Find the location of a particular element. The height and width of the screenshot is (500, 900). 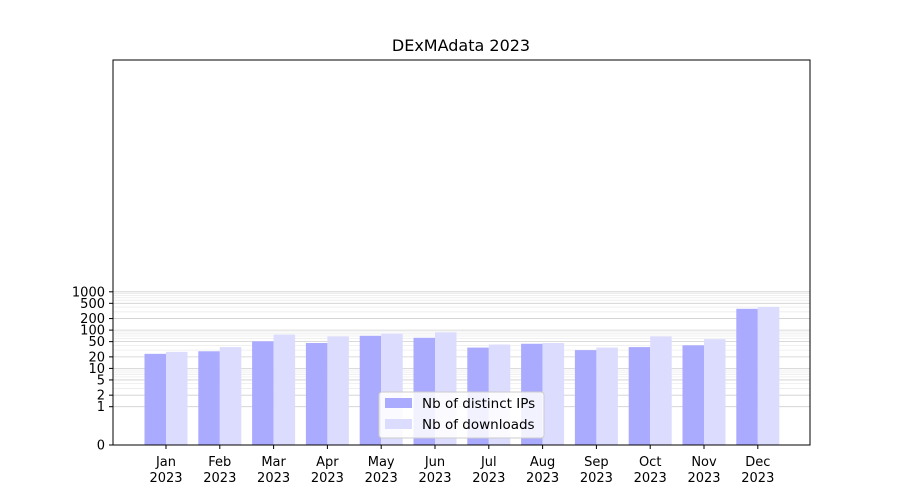

y-tick-label: 100 is located at coordinates (92, 331).